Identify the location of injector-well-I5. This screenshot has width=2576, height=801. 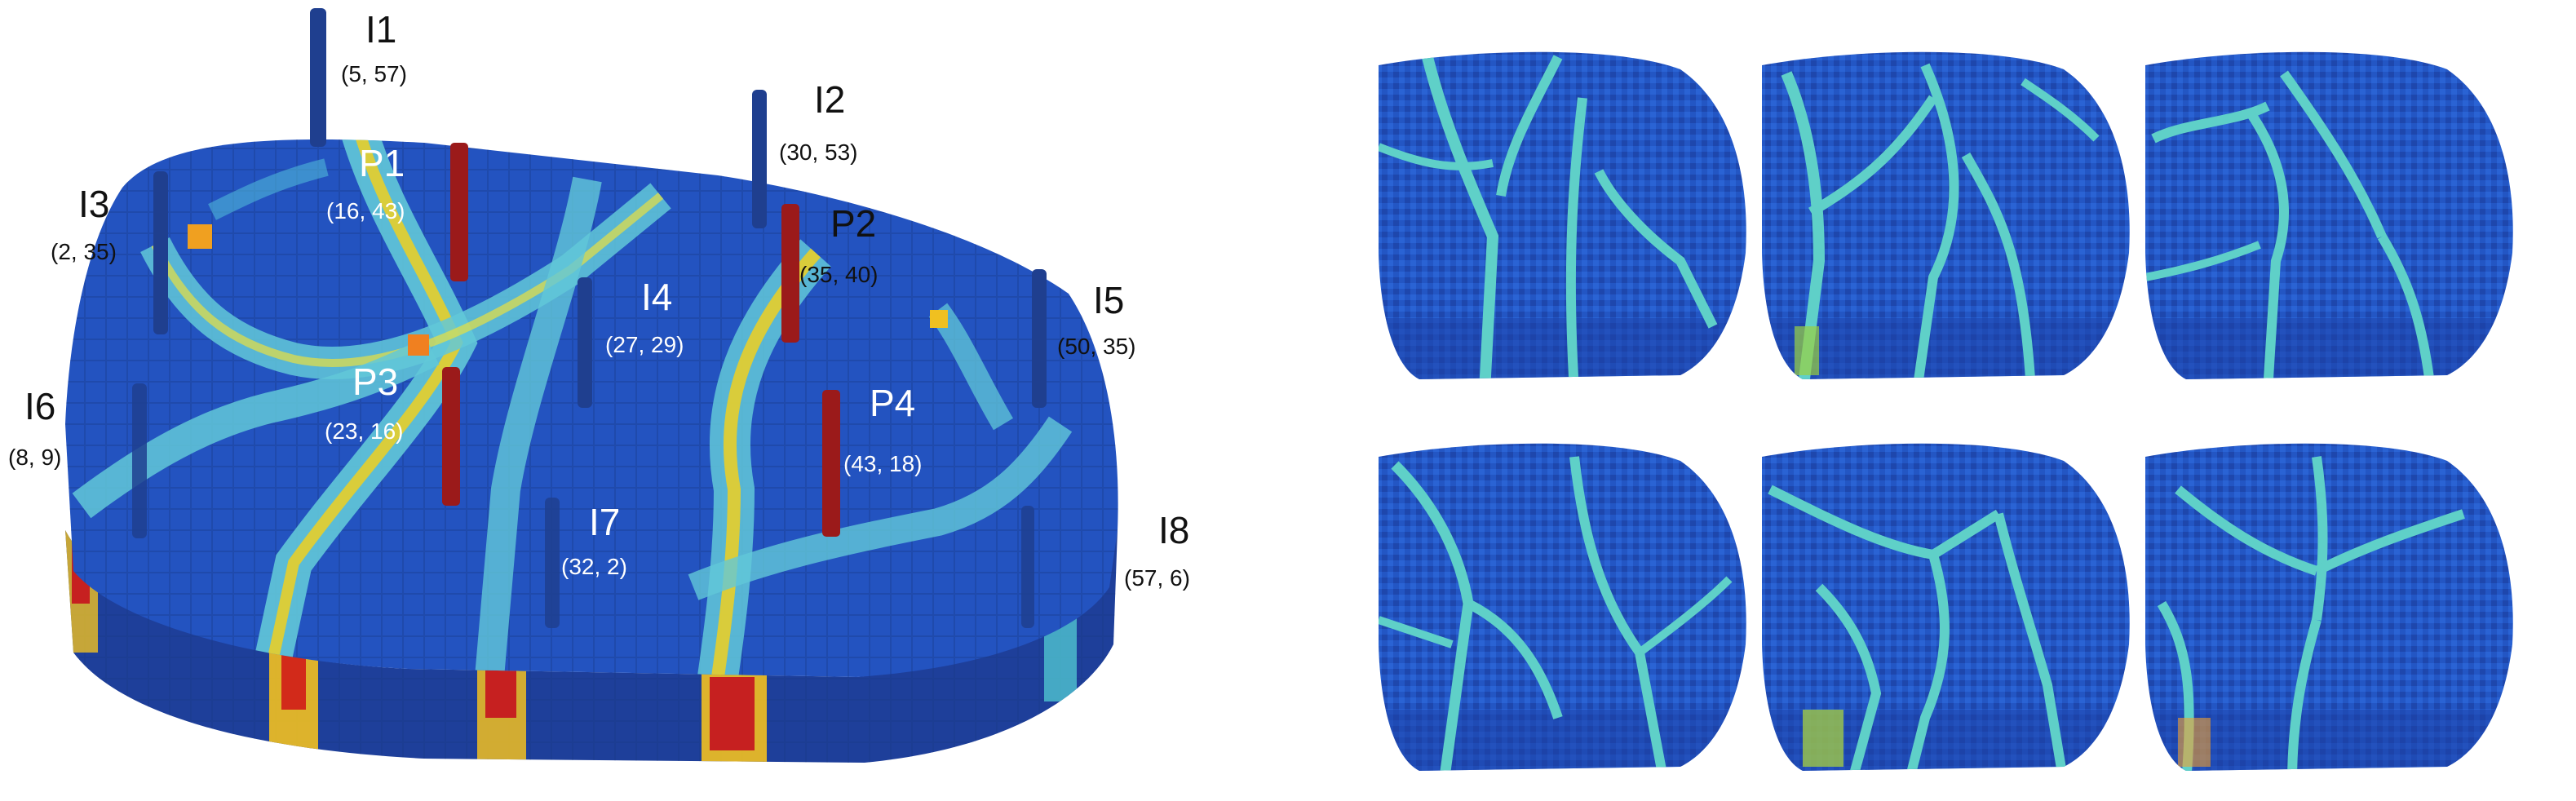
(1039, 338).